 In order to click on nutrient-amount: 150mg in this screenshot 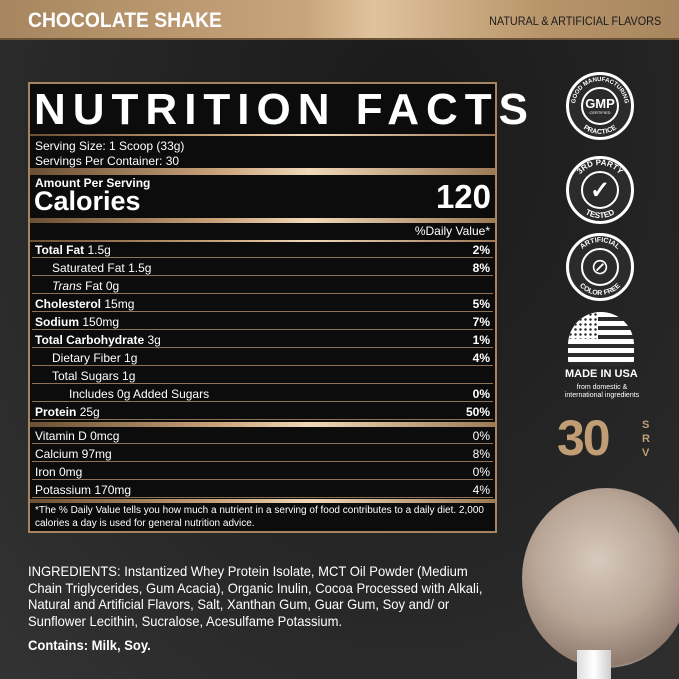, I will do `click(101, 322)`.